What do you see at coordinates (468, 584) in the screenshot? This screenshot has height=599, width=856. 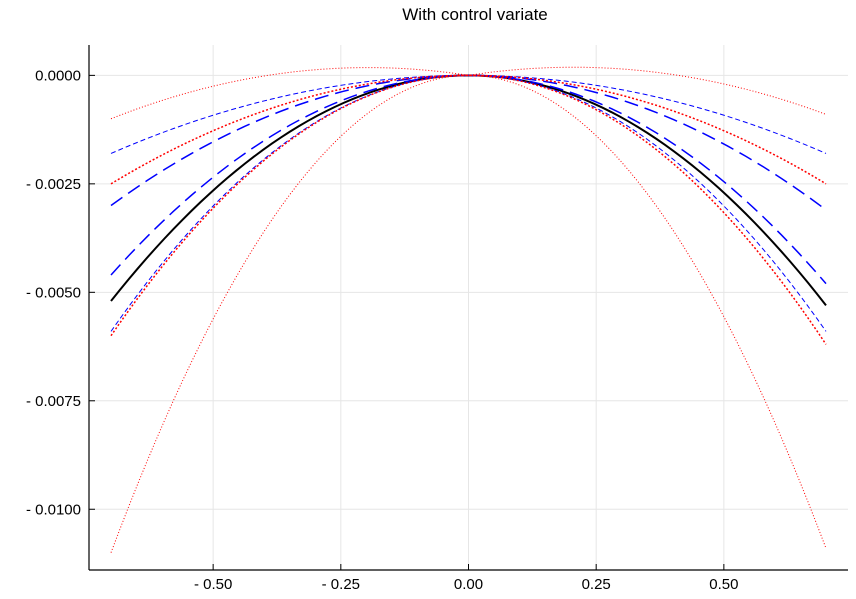 I see `x-tick-label: 0.00` at bounding box center [468, 584].